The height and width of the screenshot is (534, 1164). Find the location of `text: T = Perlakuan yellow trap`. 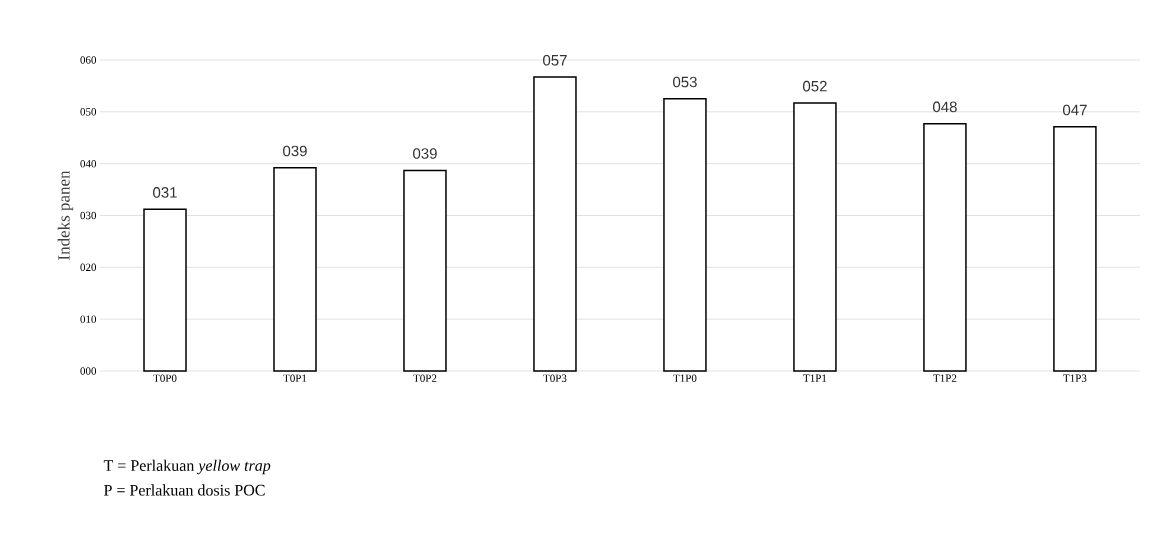

text: T = Perlakuan yellow trap is located at coordinates (187, 467).